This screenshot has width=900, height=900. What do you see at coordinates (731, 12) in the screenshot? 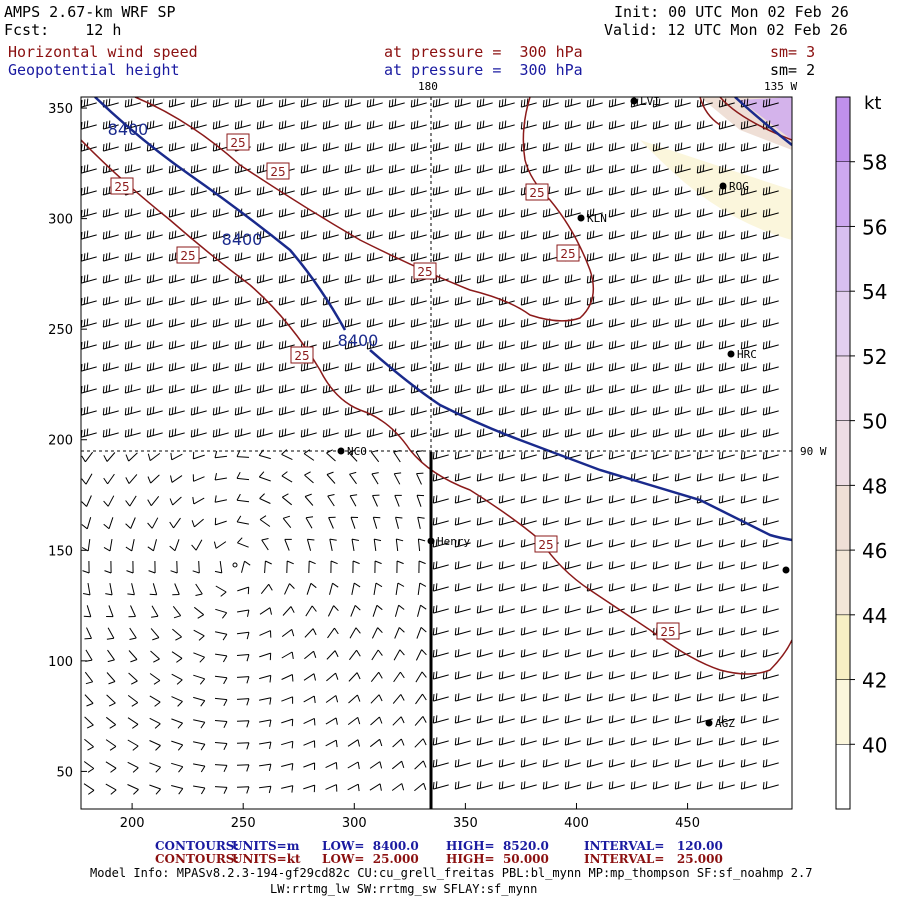
I see `init-time: Init: 00 UTC Mon 02 Feb 26` at bounding box center [731, 12].